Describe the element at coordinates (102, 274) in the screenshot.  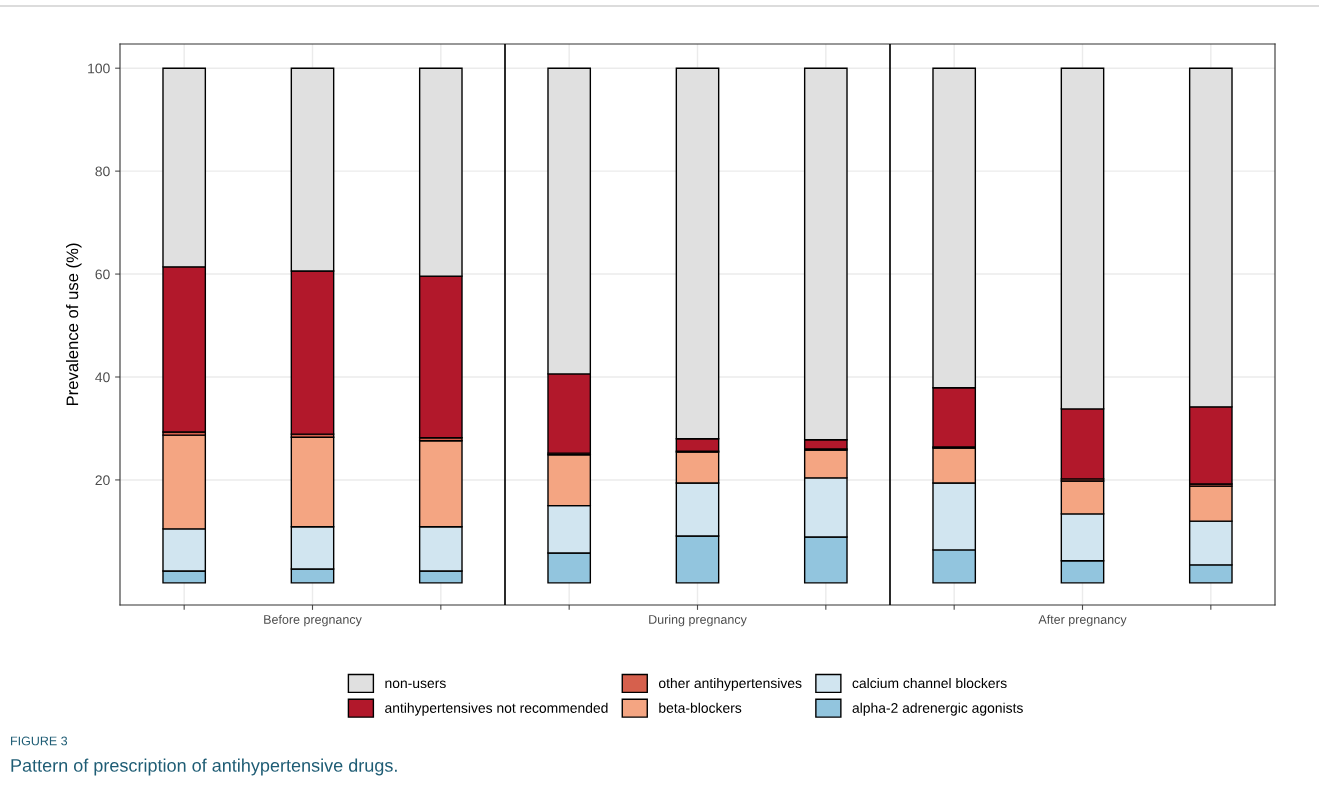
I see `y-tick-label: 60` at that location.